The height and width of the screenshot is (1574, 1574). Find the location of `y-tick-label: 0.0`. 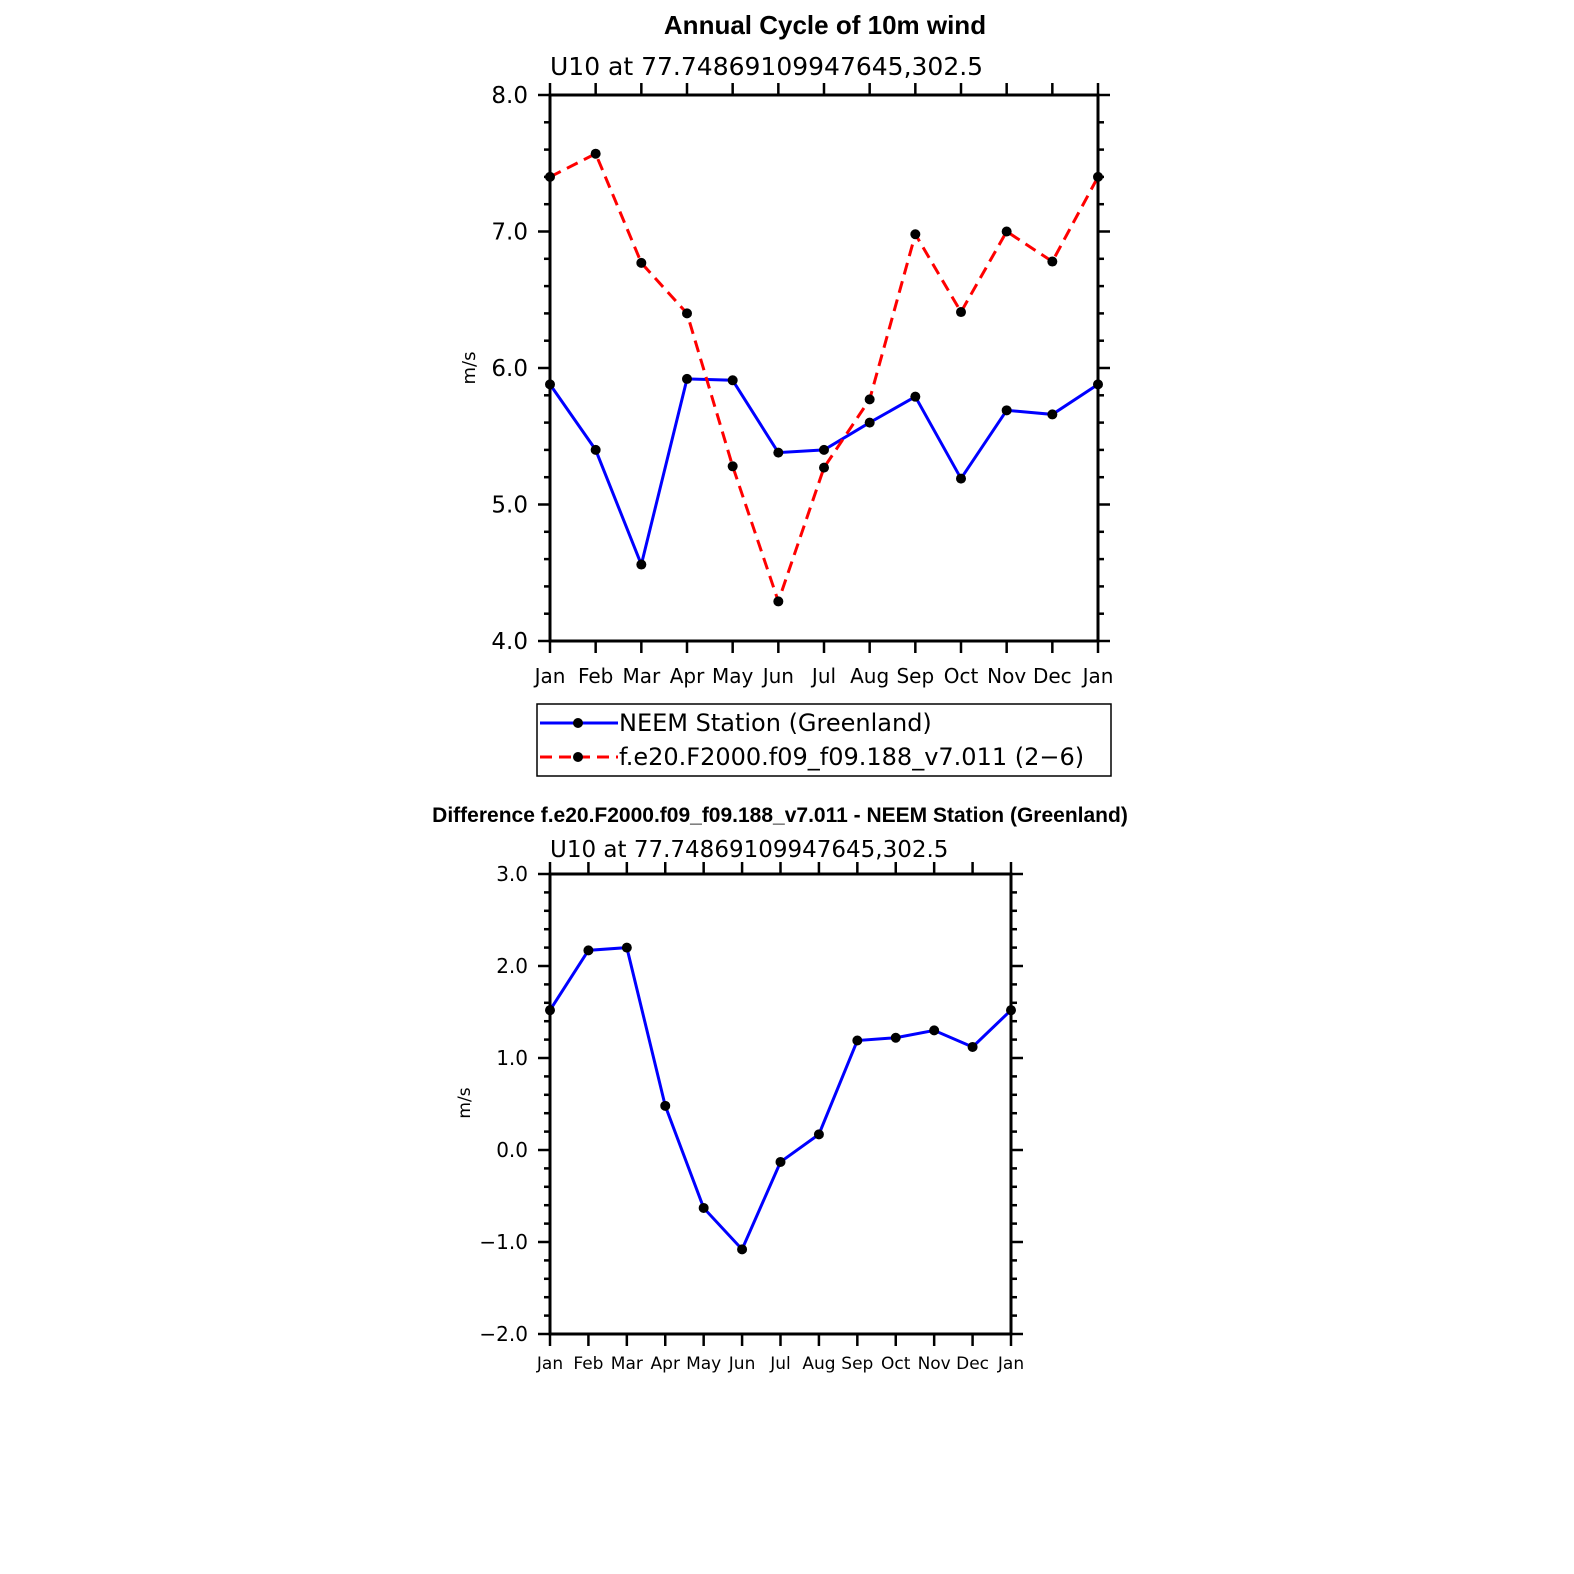

y-tick-label: 0.0 is located at coordinates (512, 1150).